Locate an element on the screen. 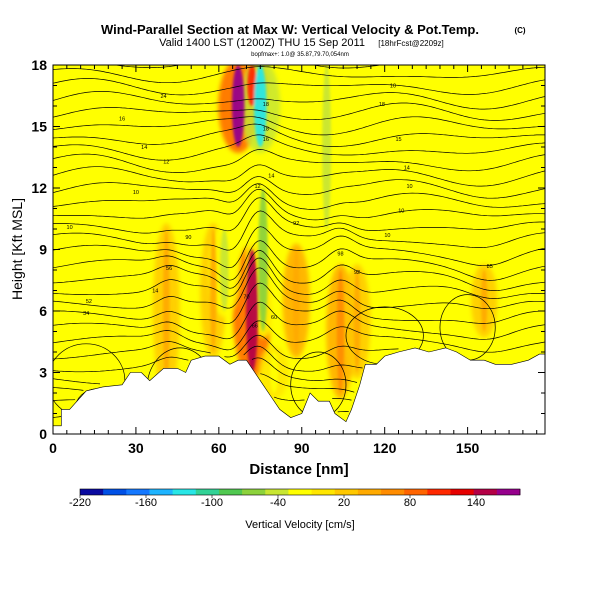 Image resolution: width=600 pixels, height=600 pixels. colorbar-tick-label: -100 is located at coordinates (212, 503).